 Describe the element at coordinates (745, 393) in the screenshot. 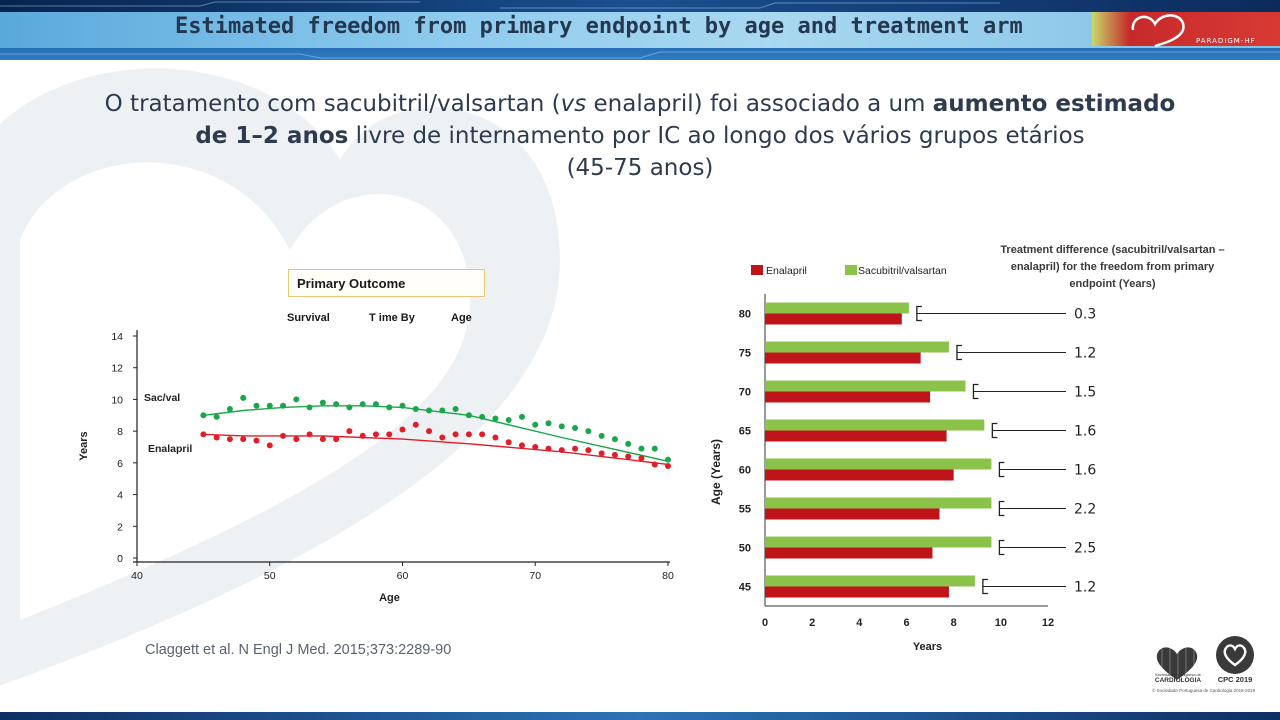

I see `y-tick-label: 70` at that location.